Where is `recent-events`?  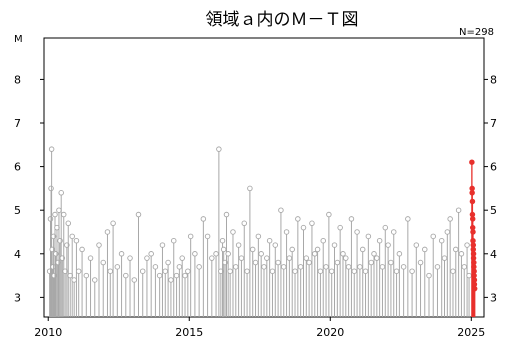 recent-events is located at coordinates (473, 238).